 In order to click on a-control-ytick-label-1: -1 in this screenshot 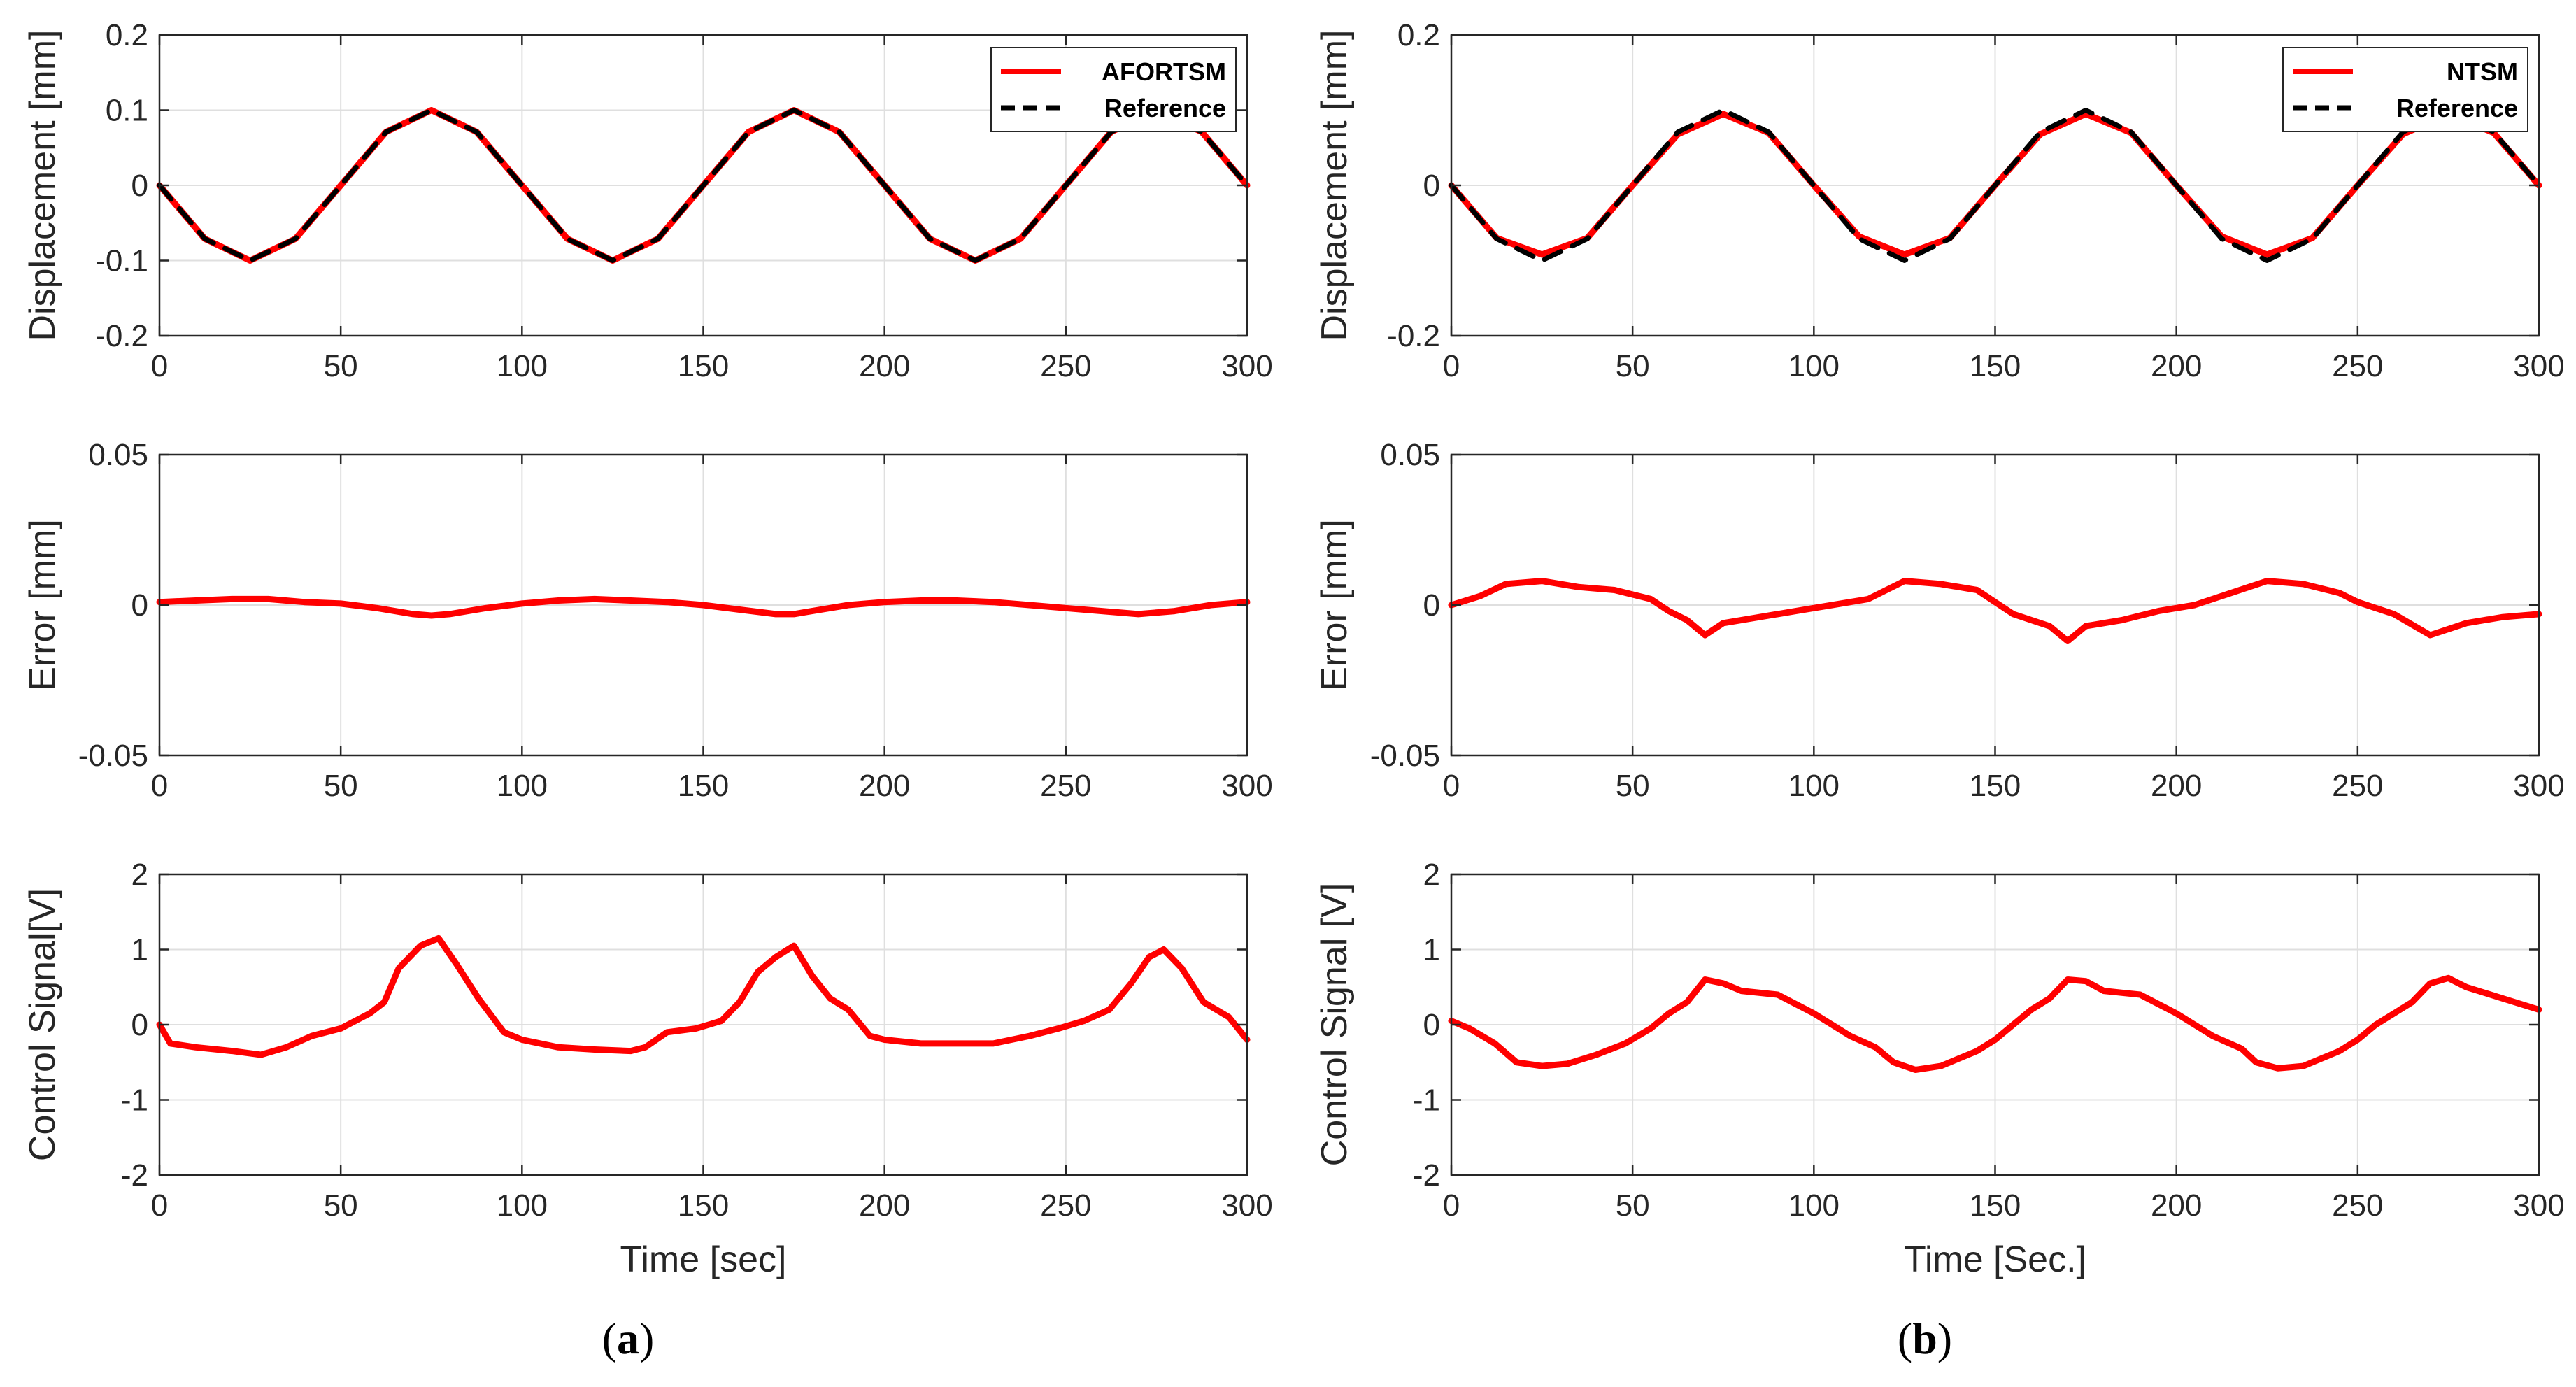, I will do `click(134, 1100)`.